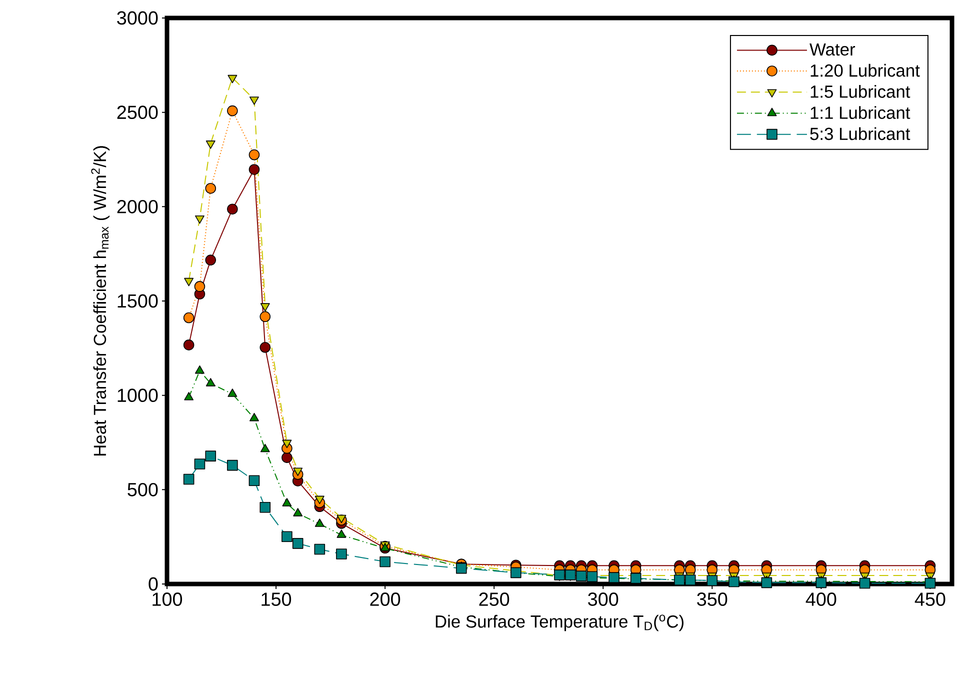 The width and height of the screenshot is (961, 692). I want to click on y-tick-label: 2000, so click(137, 207).